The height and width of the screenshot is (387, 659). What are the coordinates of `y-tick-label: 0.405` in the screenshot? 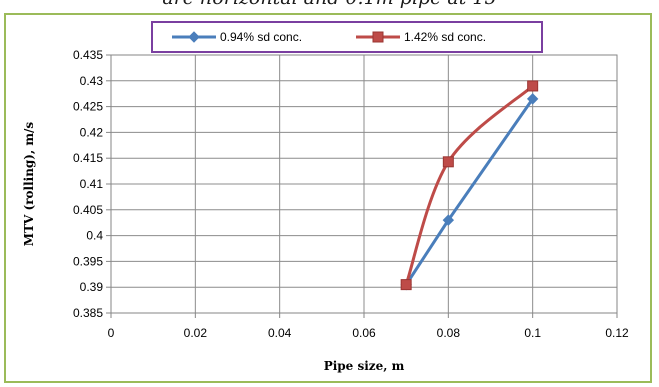 It's located at (88, 210).